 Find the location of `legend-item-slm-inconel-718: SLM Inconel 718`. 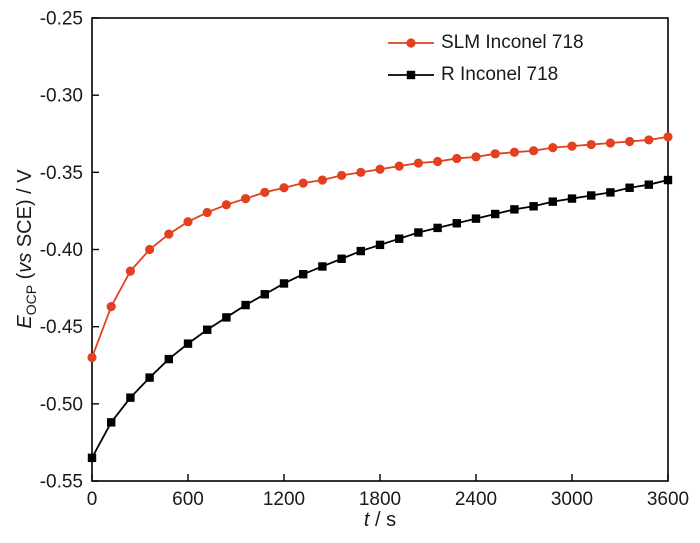

legend-item-slm-inconel-718: SLM Inconel 718 is located at coordinates (486, 43).